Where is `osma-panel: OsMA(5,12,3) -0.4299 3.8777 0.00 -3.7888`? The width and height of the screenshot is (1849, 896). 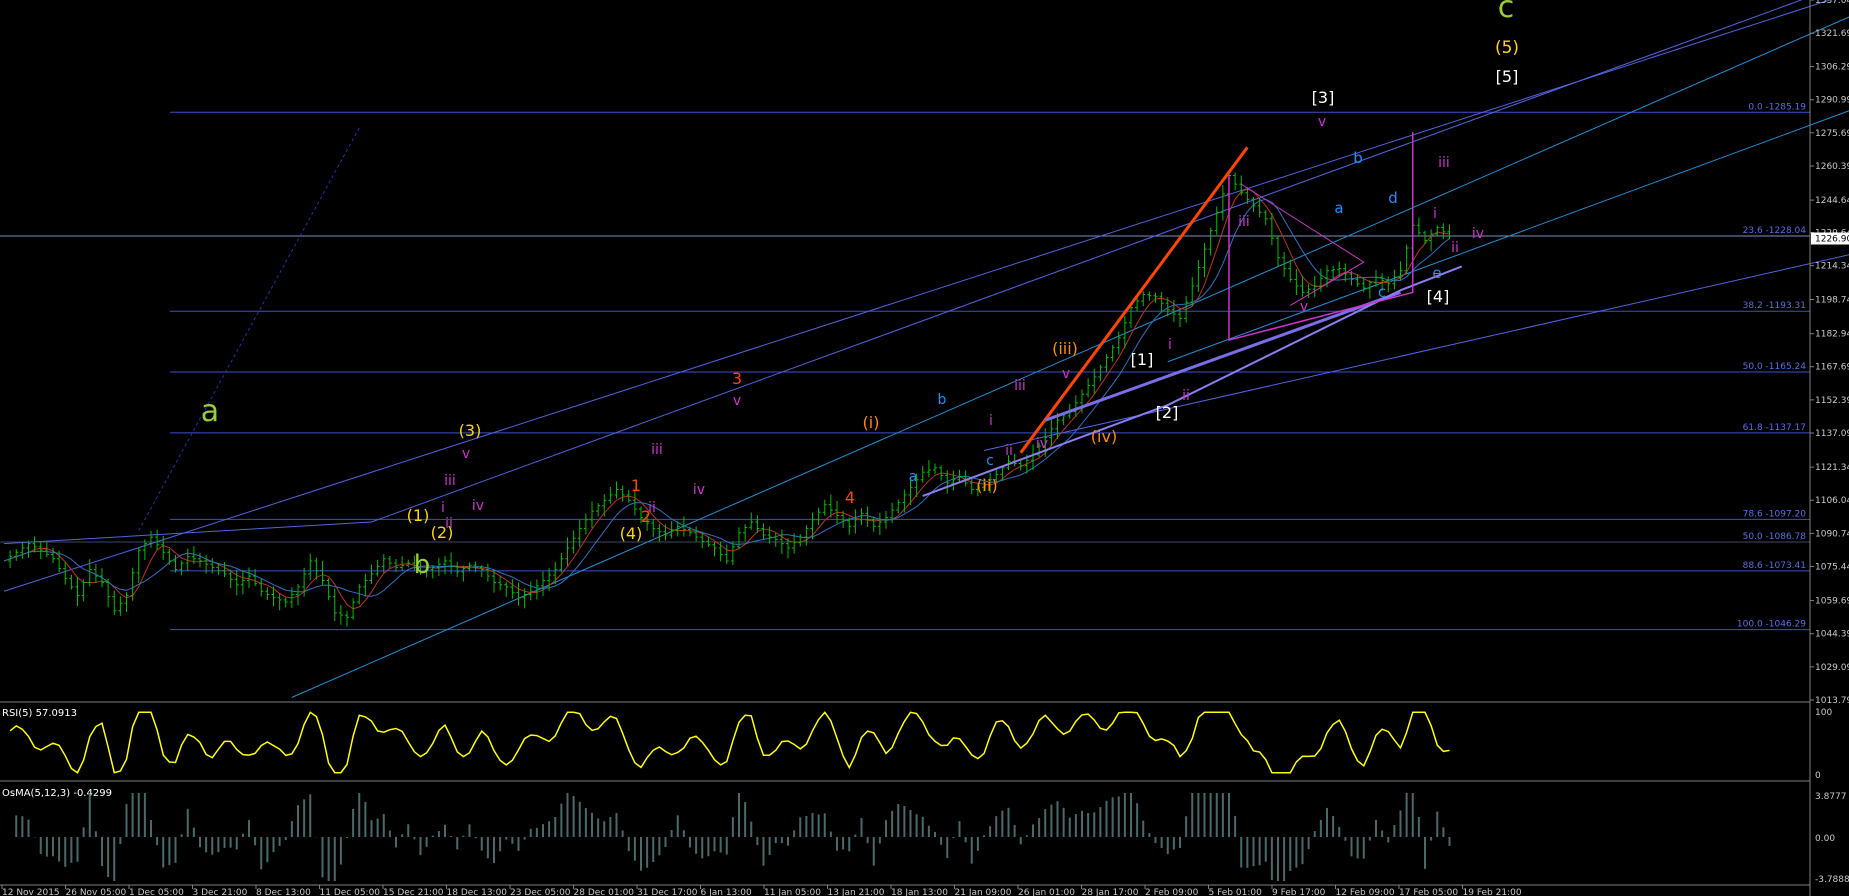 osma-panel: OsMA(5,12,3) -0.4299 3.8777 0.00 -3.7888 is located at coordinates (925, 836).